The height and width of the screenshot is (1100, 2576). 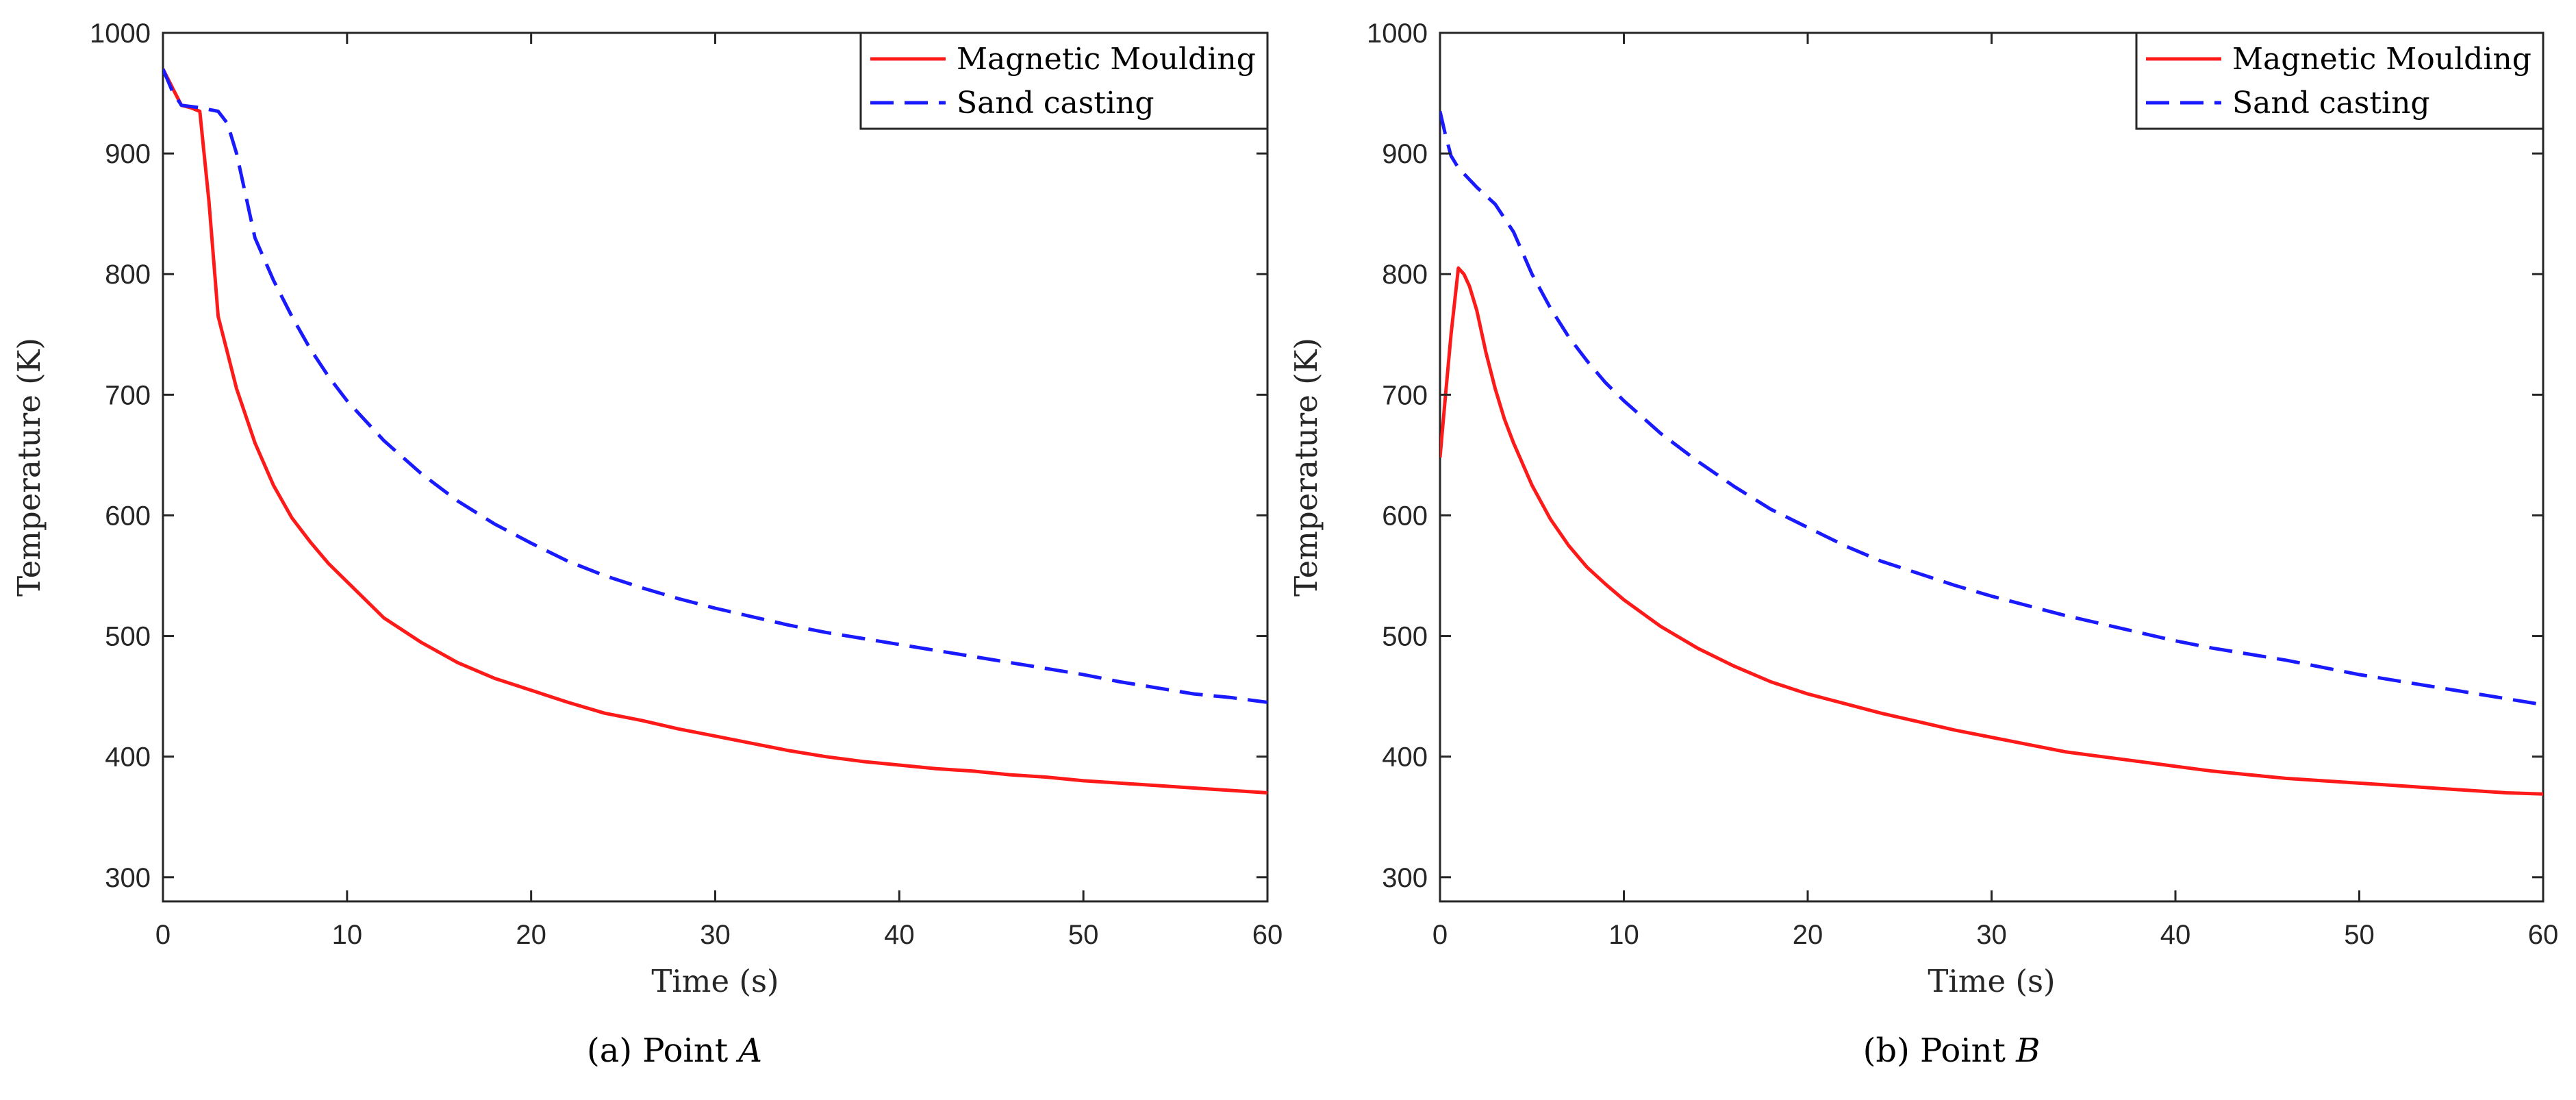 What do you see at coordinates (748, 1051) in the screenshot?
I see `caption-point-letter: A` at bounding box center [748, 1051].